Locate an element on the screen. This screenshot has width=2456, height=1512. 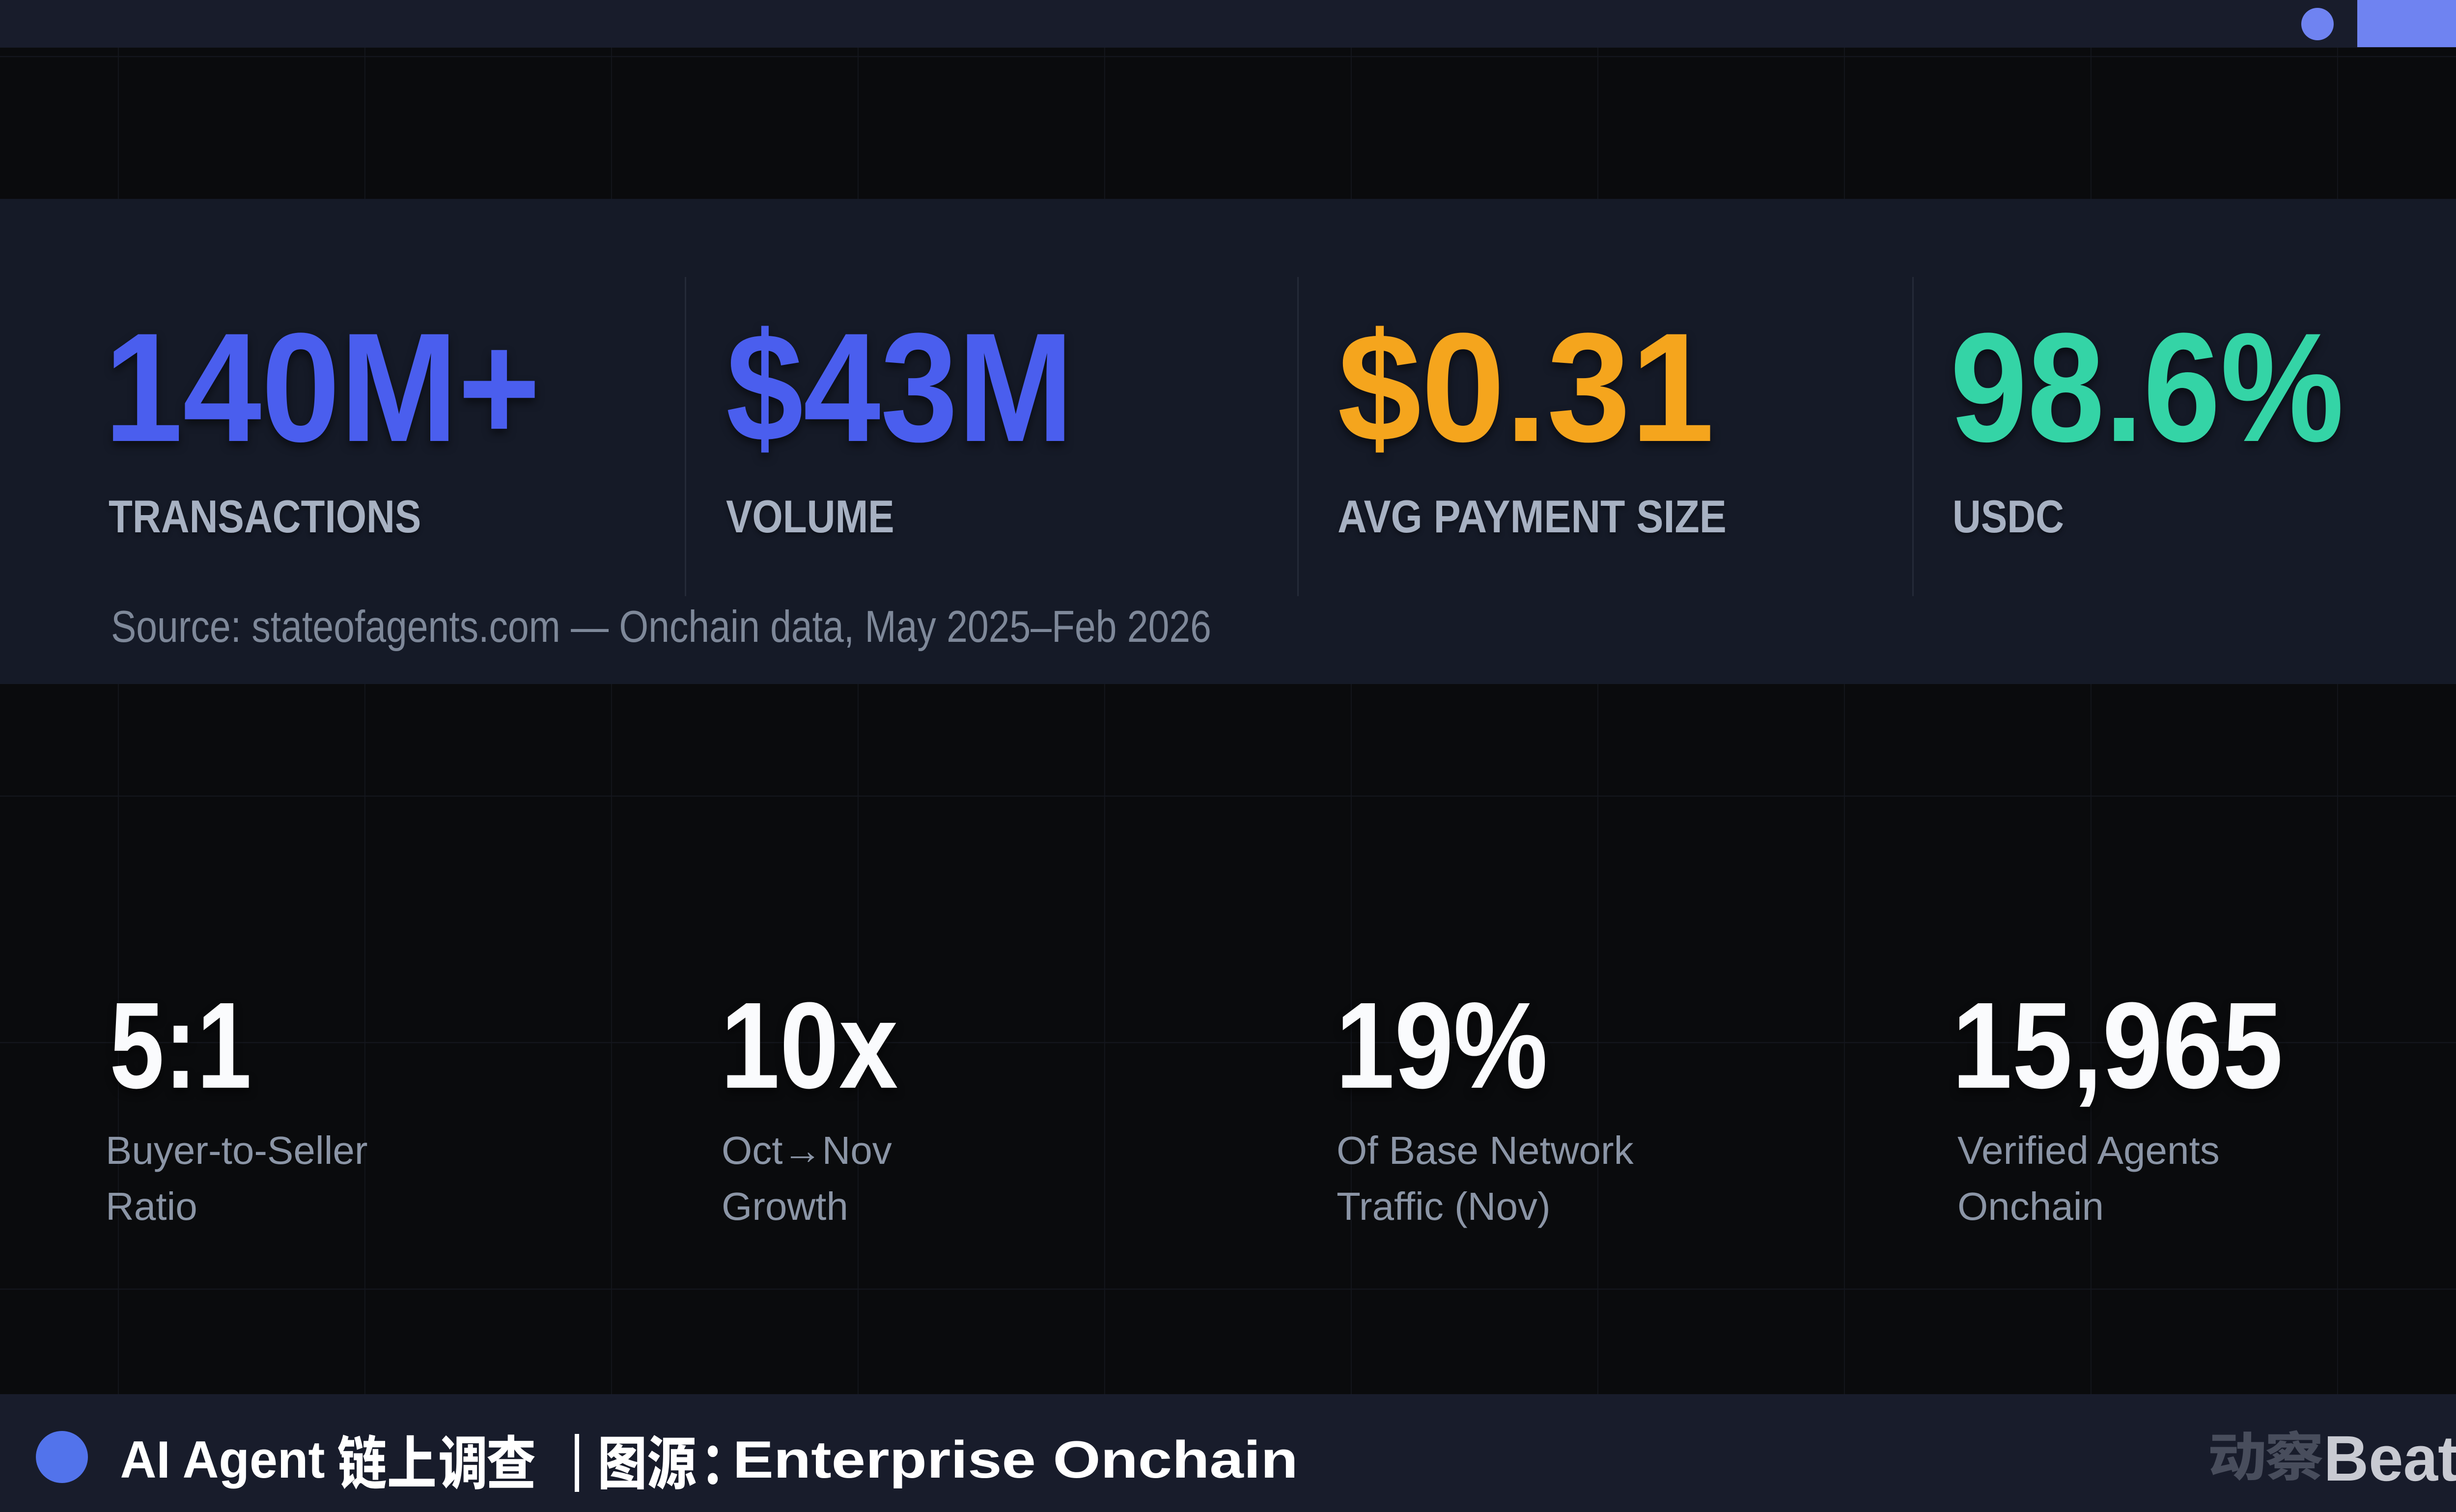
svg-text: AI Agent is located at coordinates (222, 1459).